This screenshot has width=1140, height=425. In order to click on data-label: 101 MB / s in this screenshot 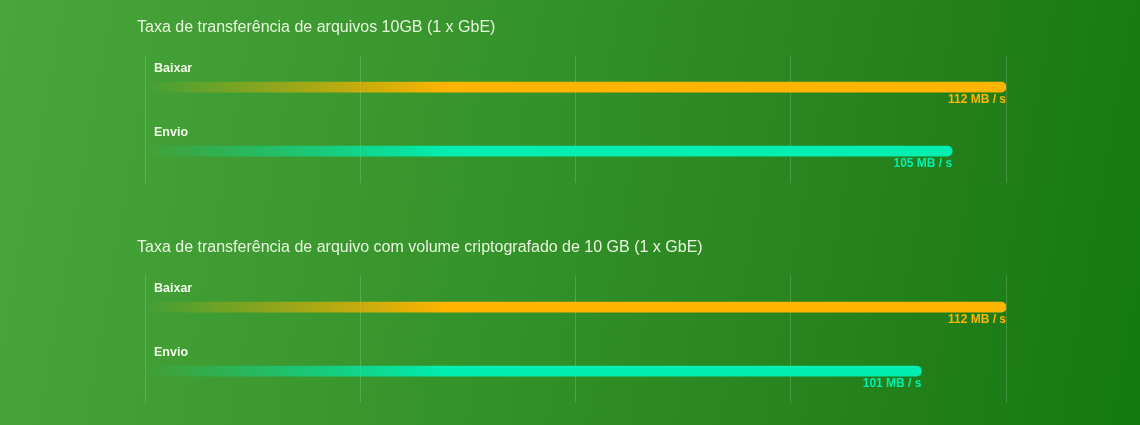, I will do `click(892, 383)`.